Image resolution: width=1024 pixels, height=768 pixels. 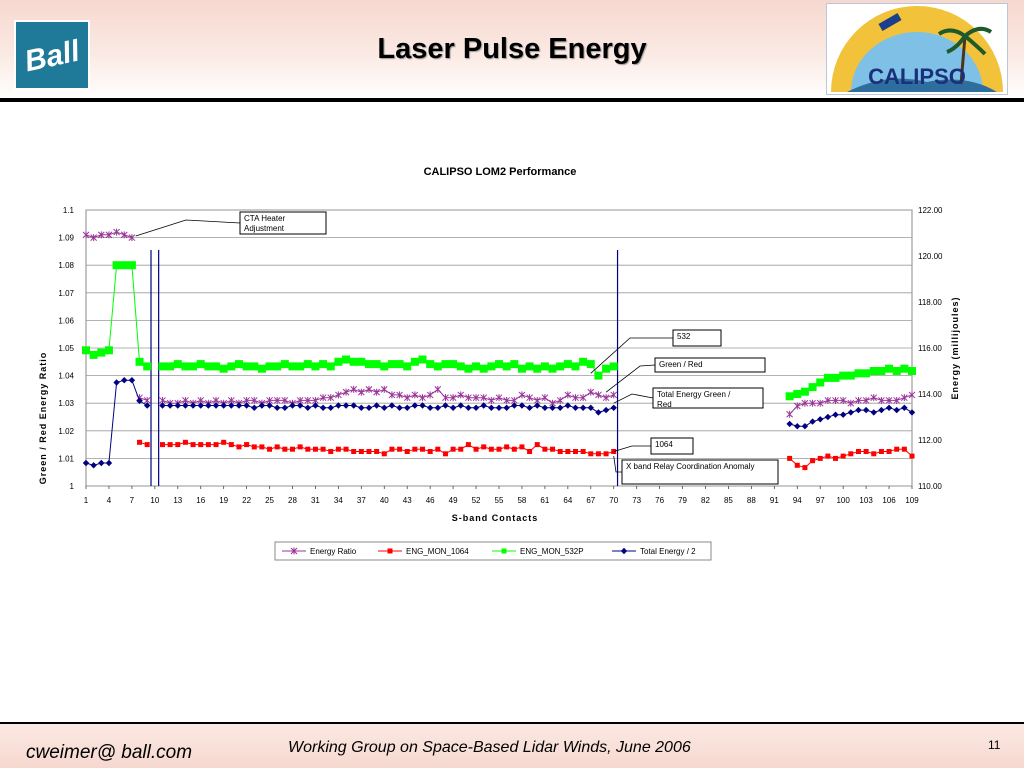 I want to click on x-tick-label: 88, so click(x=751, y=500).